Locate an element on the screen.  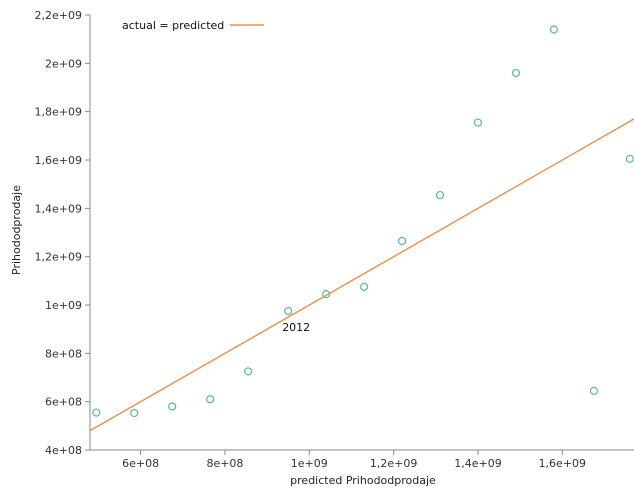
x-tick-label: 1,4e+09 is located at coordinates (477, 463).